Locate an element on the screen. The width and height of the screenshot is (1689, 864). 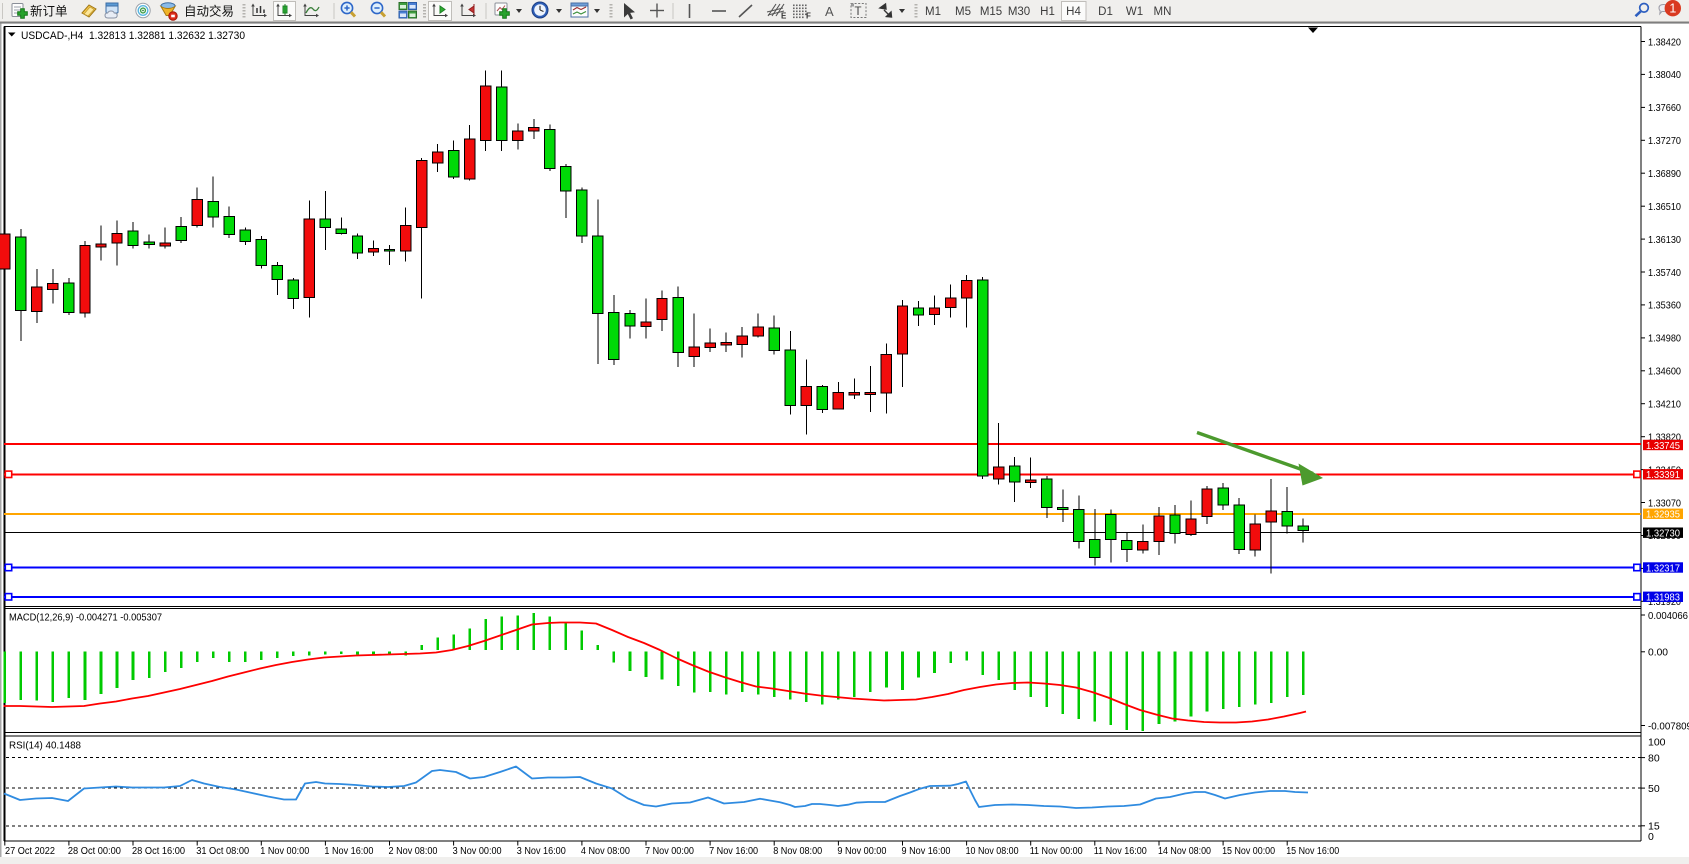
svg-text: 4 Nov 08:00 is located at coordinates (605, 851).